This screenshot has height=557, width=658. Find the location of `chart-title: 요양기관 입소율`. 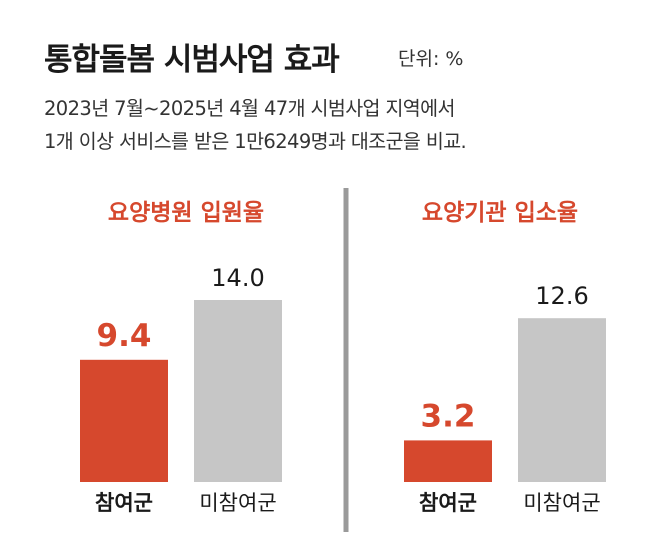

chart-title: 요양기관 입소율 is located at coordinates (500, 213).